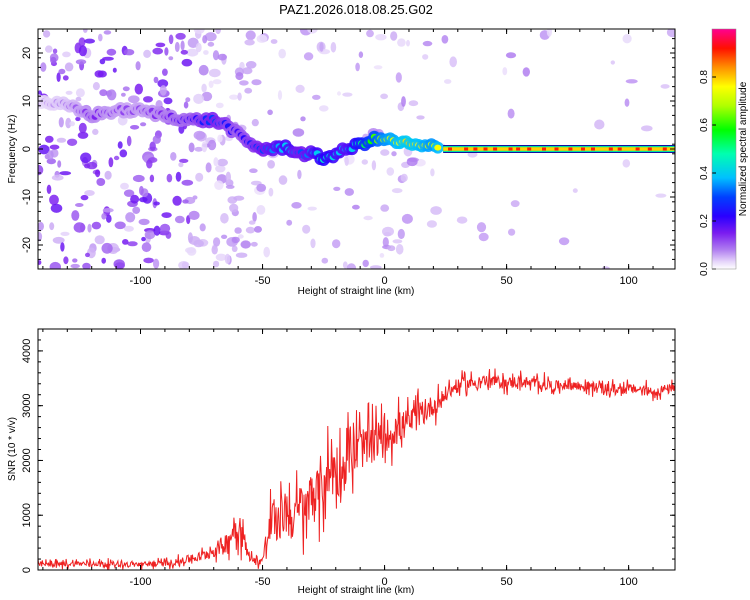 Image resolution: width=750 pixels, height=600 pixels. Describe the element at coordinates (438, 147) in the screenshot. I see `ridge-core` at that location.